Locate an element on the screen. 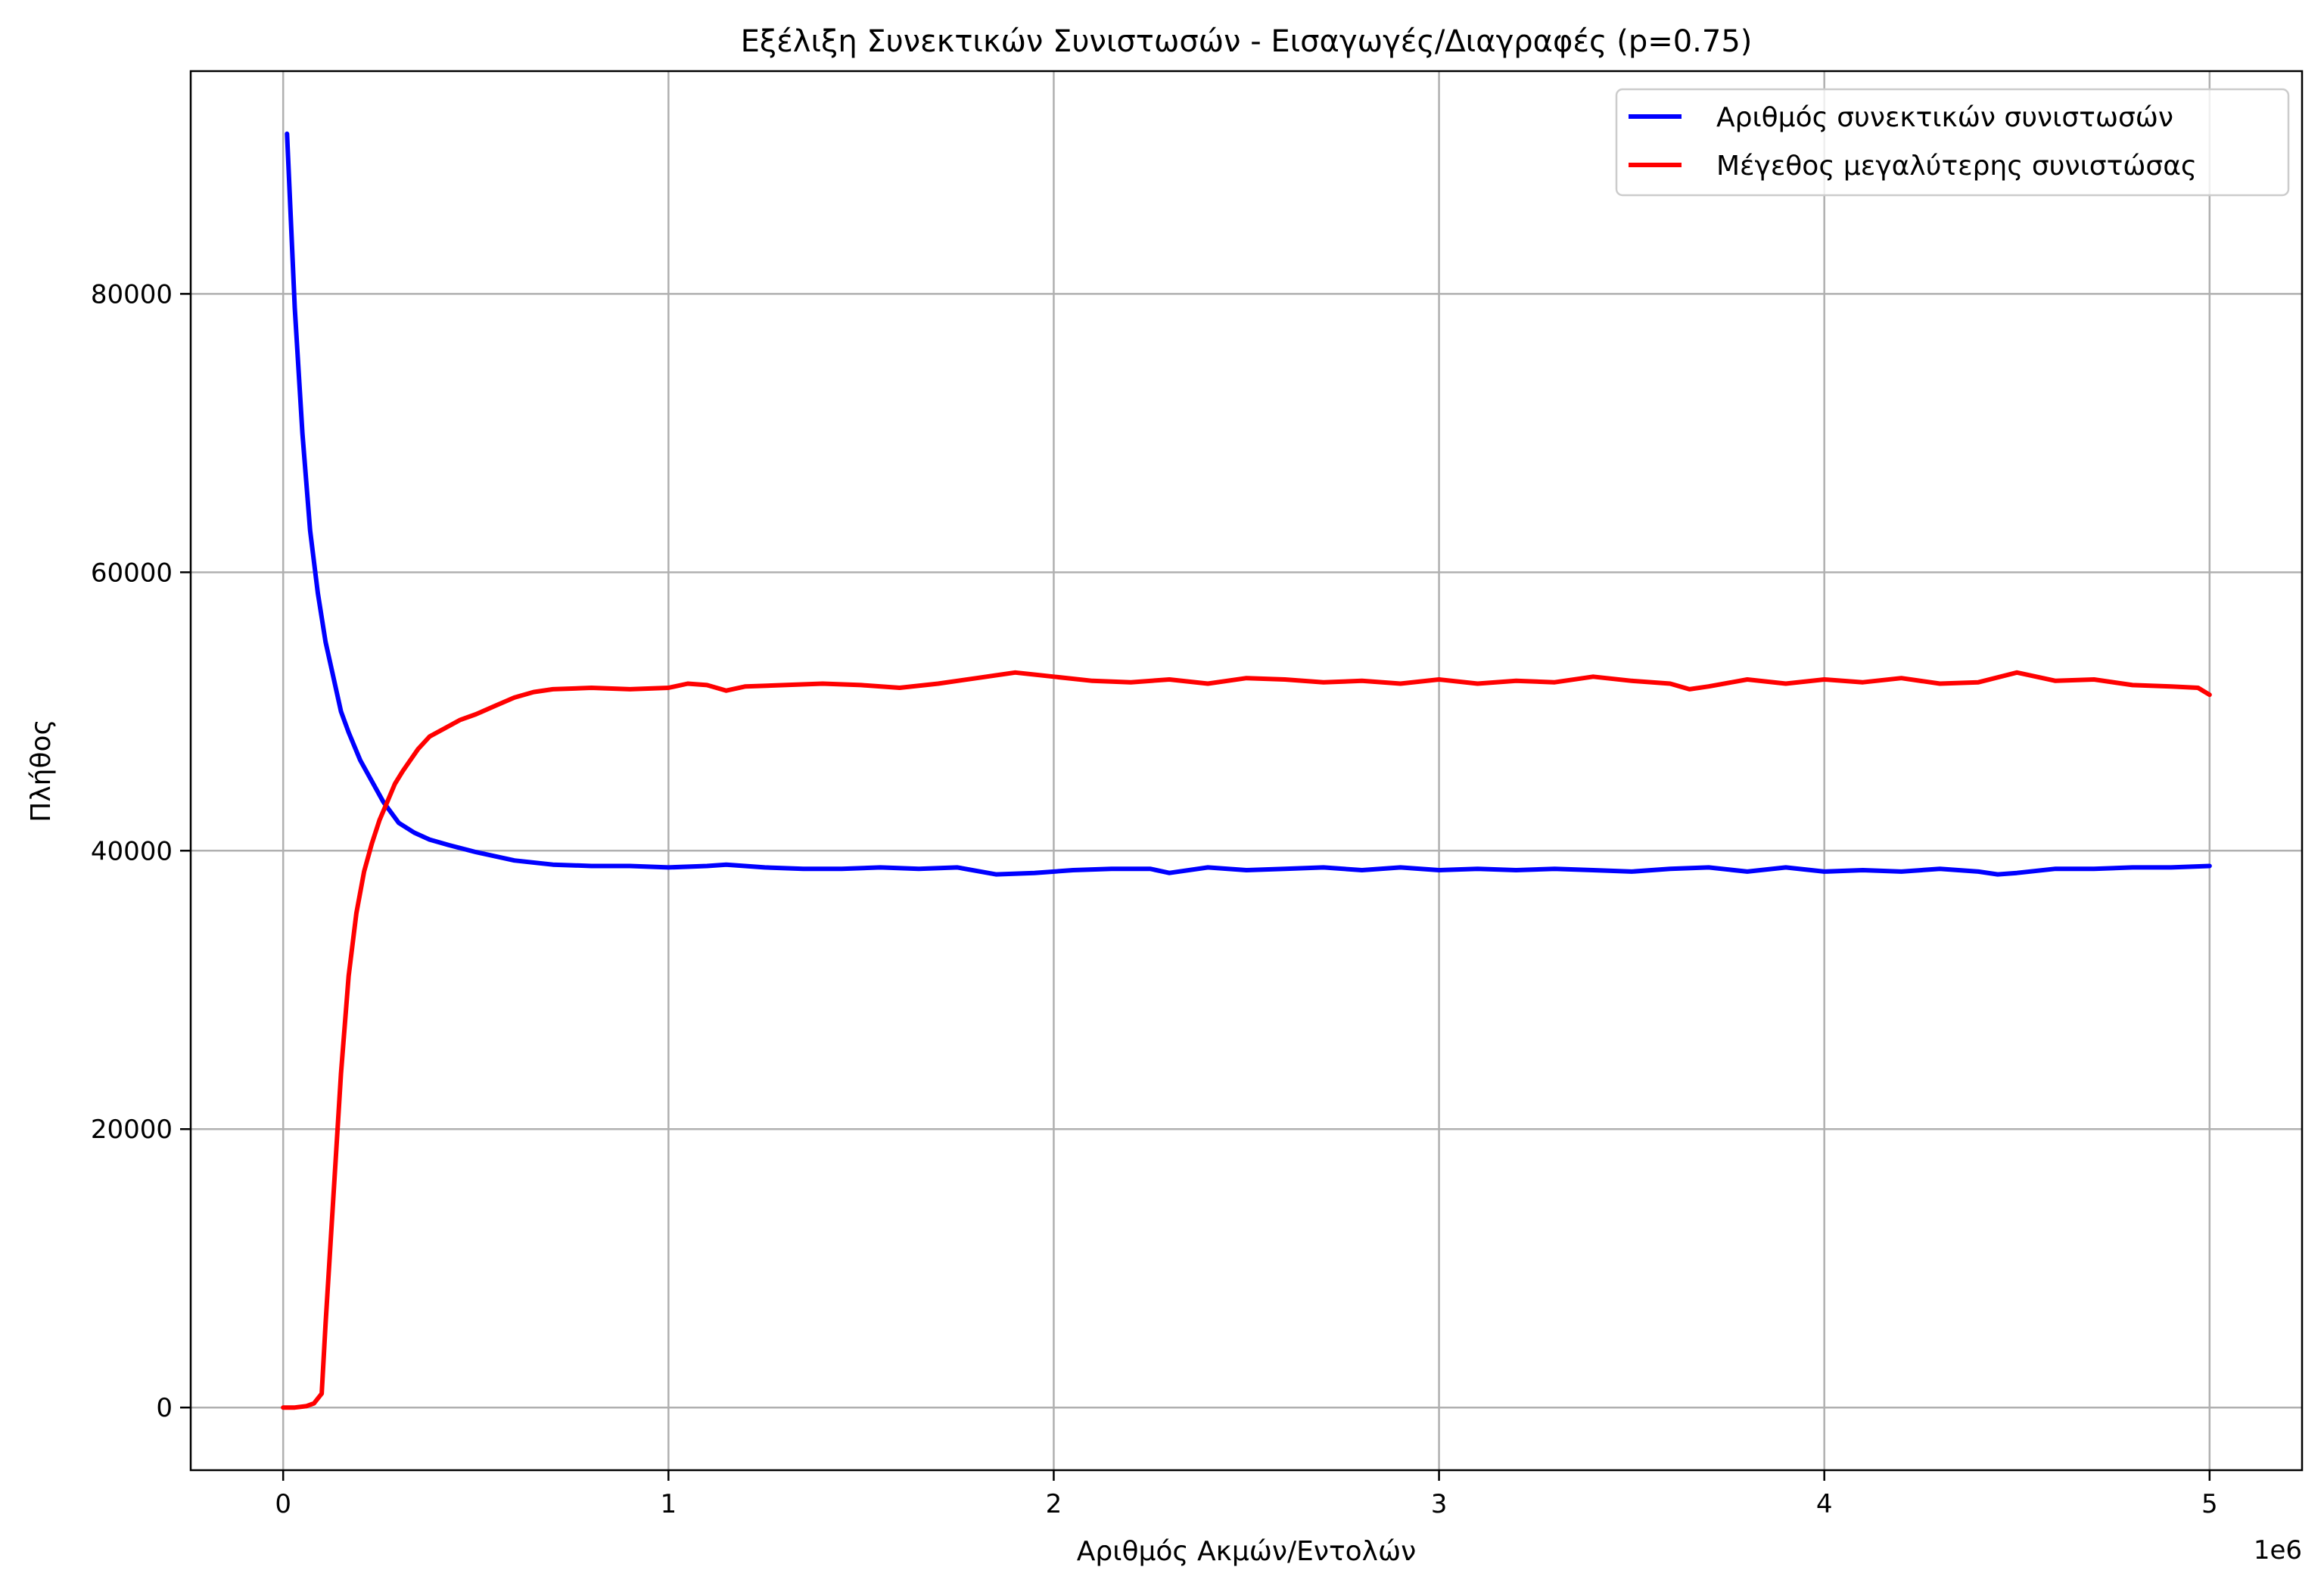  legend-label-largest: Μέγεθος μεγαλύτερης συνιστώσας is located at coordinates (1956, 167).